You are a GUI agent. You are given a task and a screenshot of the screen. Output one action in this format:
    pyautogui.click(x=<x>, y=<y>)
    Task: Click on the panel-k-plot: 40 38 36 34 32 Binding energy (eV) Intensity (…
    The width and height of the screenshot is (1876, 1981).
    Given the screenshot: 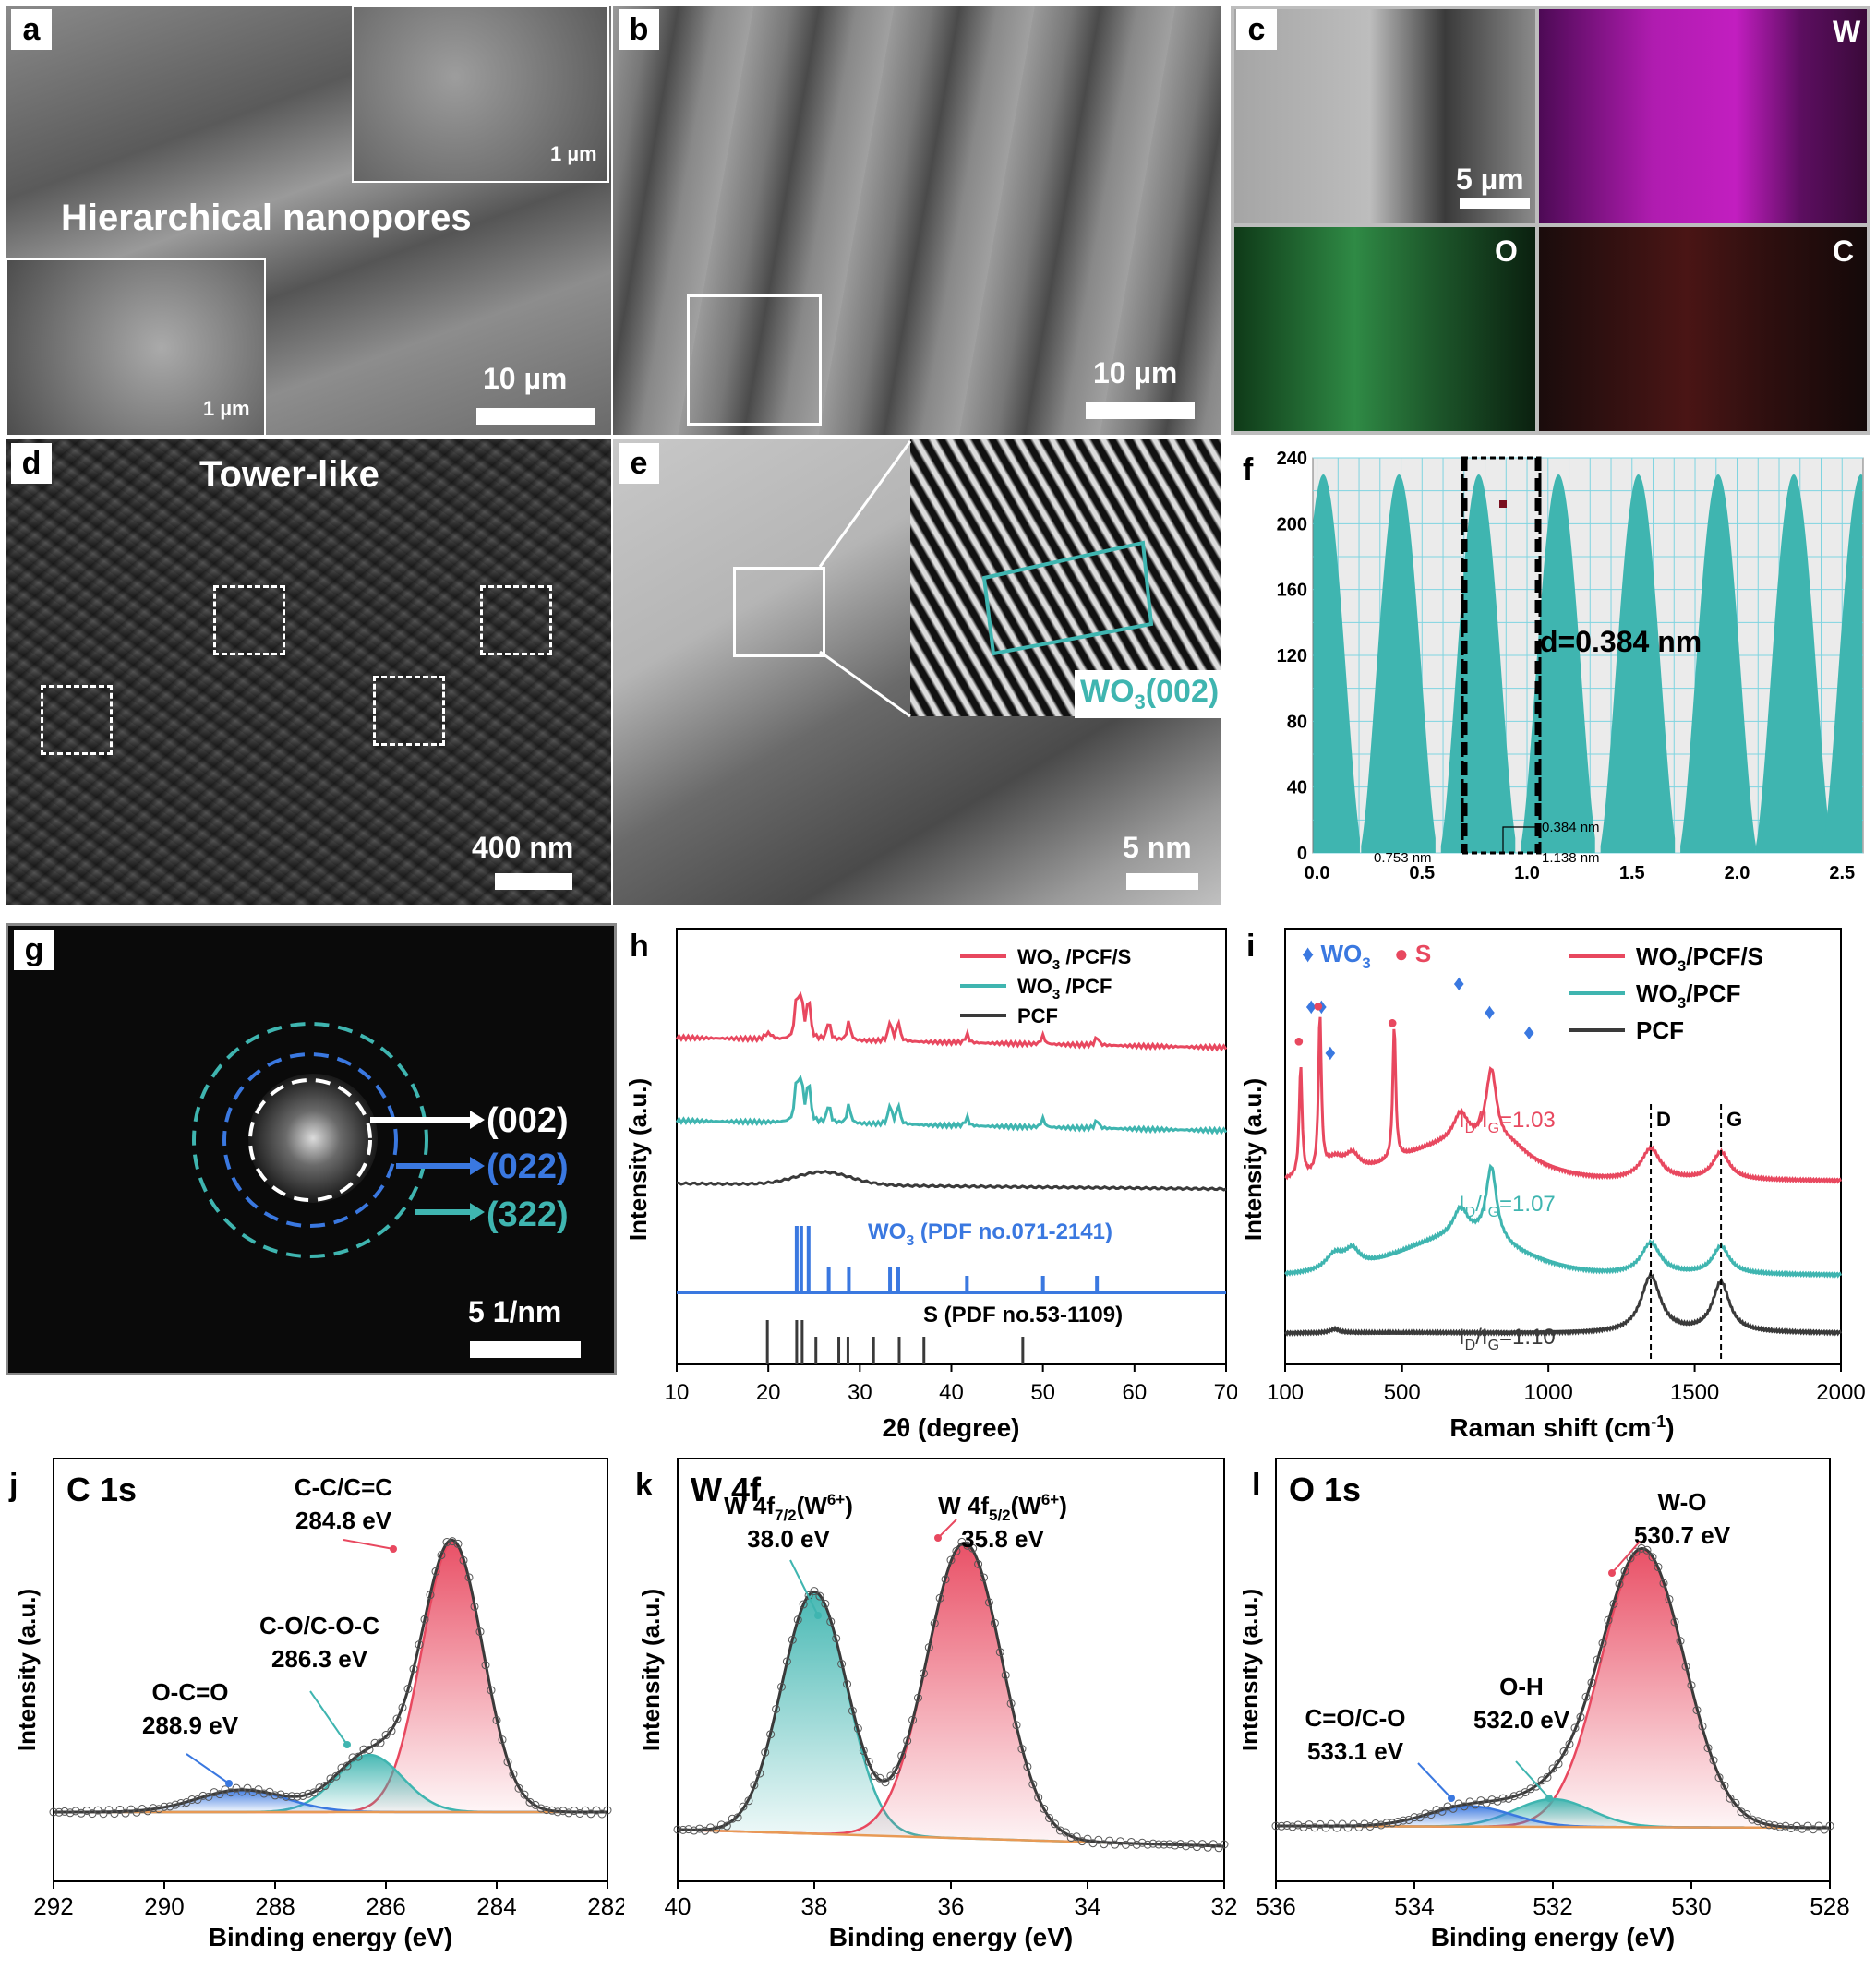 What is the action you would take?
    pyautogui.click(x=937, y=1704)
    